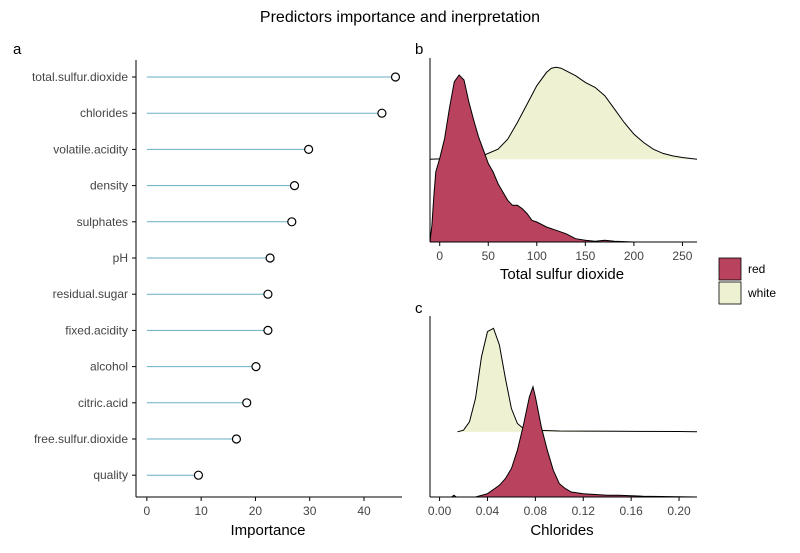 Image resolution: width=800 pixels, height=553 pixels. I want to click on category-label: total.sulfur.dioxide, so click(80, 77).